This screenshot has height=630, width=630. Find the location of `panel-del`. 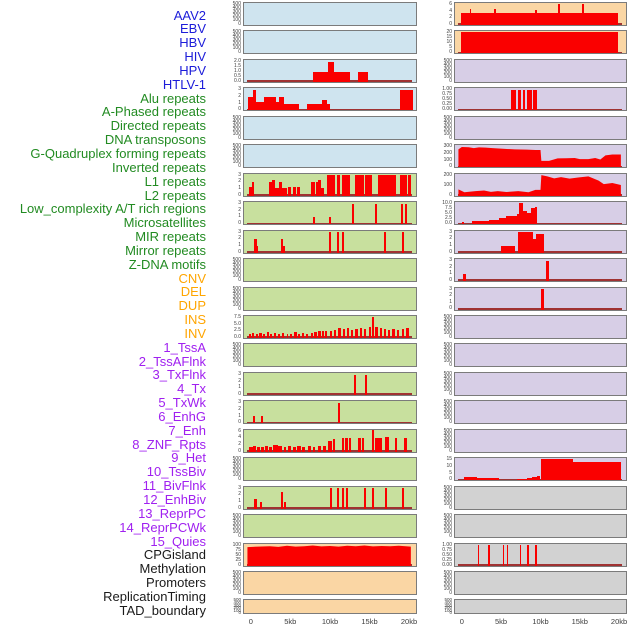

panel-del is located at coordinates (330, 583).